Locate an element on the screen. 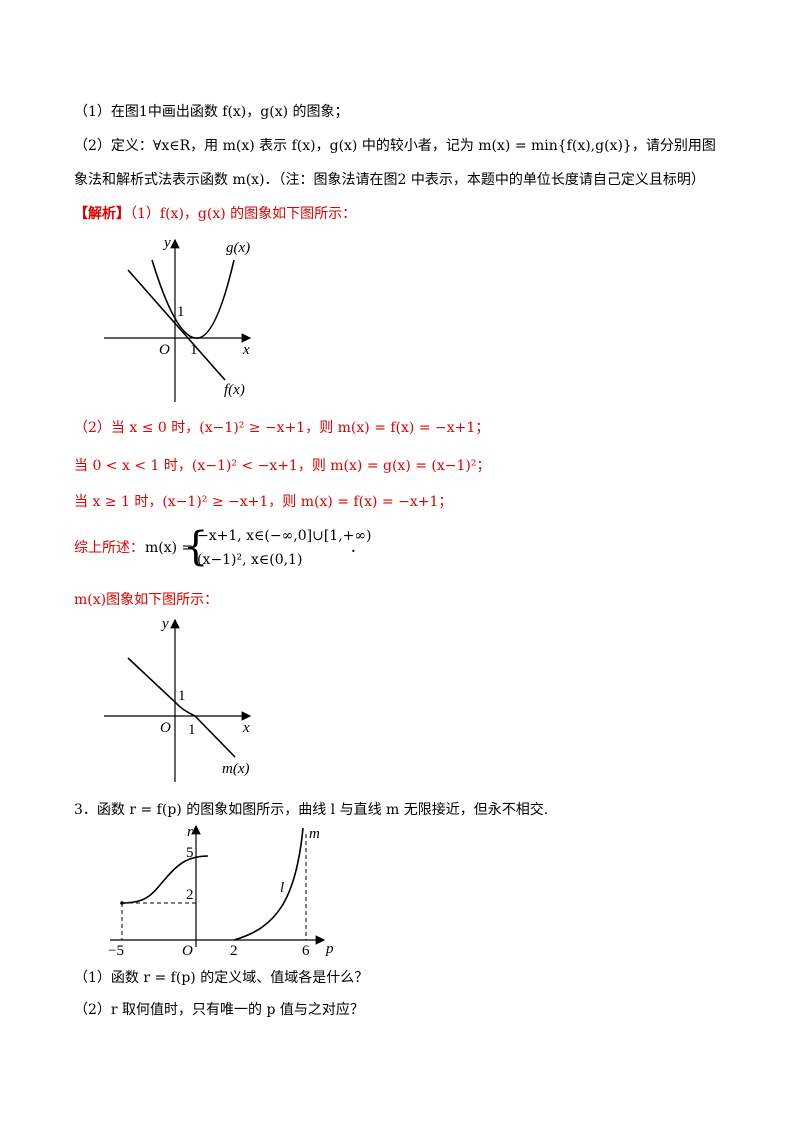 This screenshot has height=1132, width=800. graph-m: y x O 1 1 m(x) is located at coordinates (178, 699).